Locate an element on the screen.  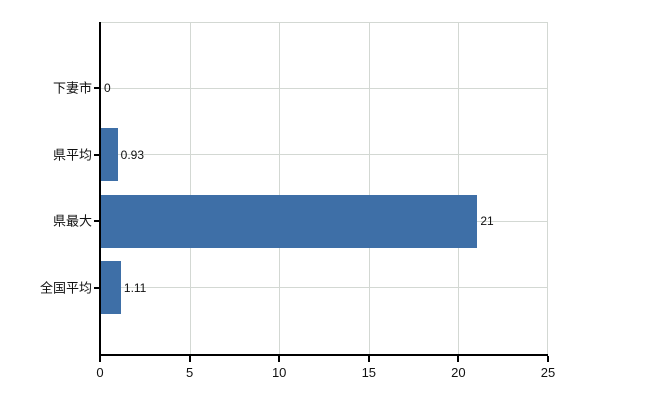
bar-value-label: 21 is located at coordinates (487, 221).